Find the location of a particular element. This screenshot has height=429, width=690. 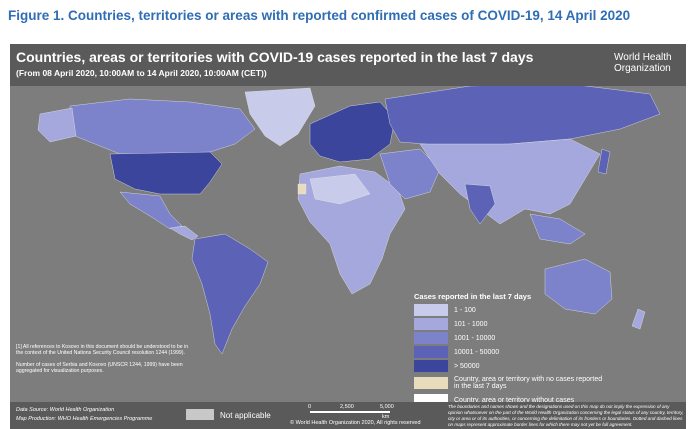

legend-label: 101 - 1000 is located at coordinates (471, 324).